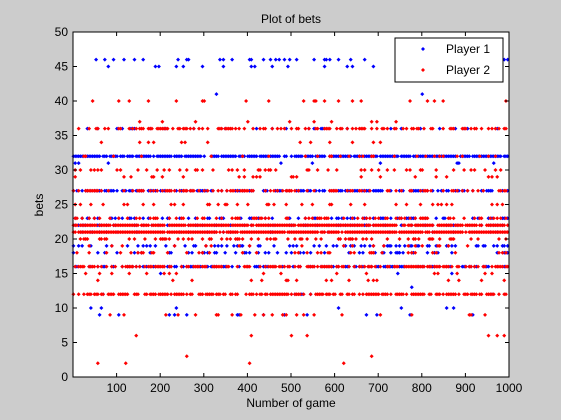  What do you see at coordinates (468, 49) in the screenshot?
I see `legend-label: Player 1` at bounding box center [468, 49].